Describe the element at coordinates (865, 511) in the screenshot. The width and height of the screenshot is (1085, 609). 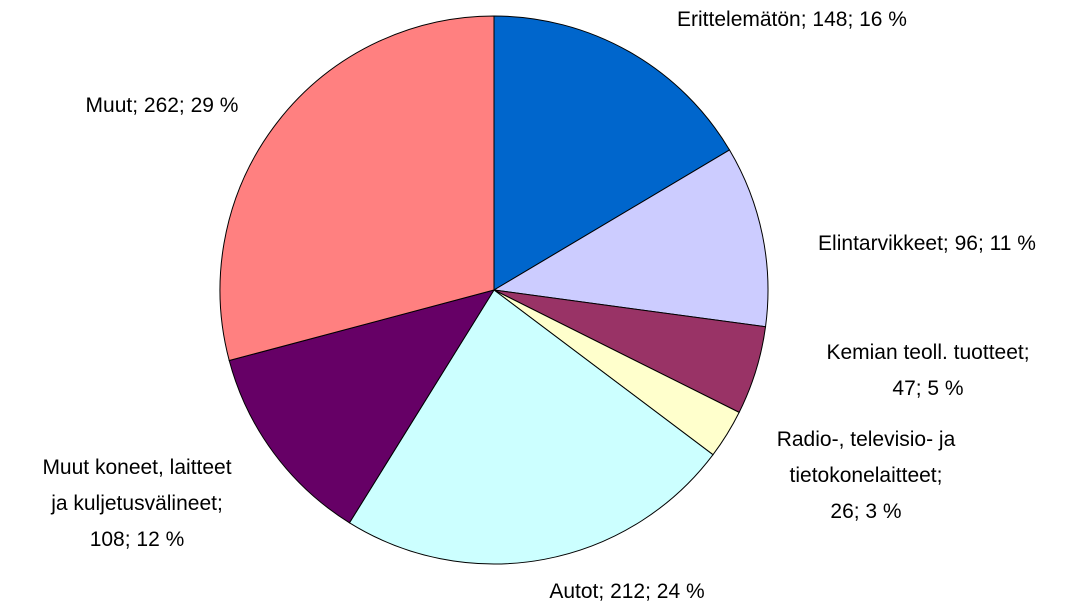
I see `data-label-line: 26; 3 %` at that location.